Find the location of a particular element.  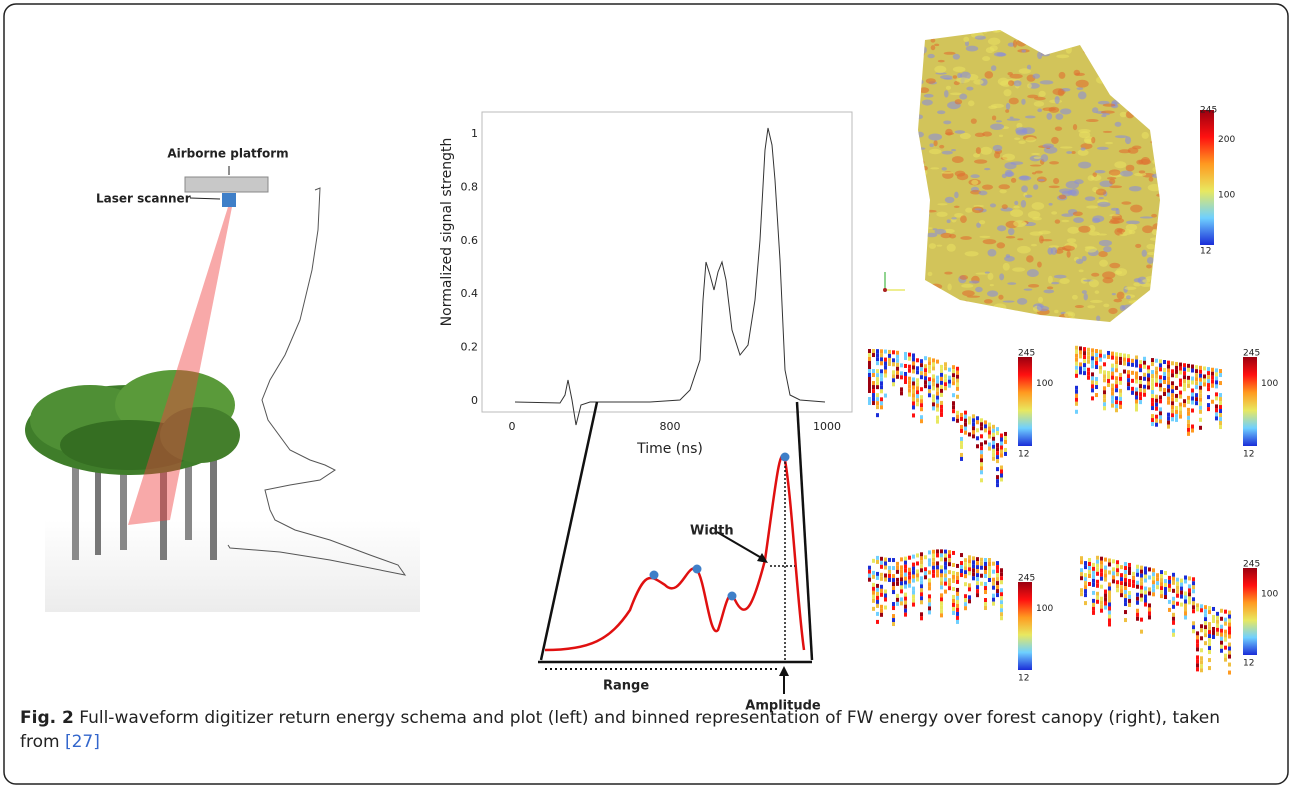

ground-shade is located at coordinates (232, 566).